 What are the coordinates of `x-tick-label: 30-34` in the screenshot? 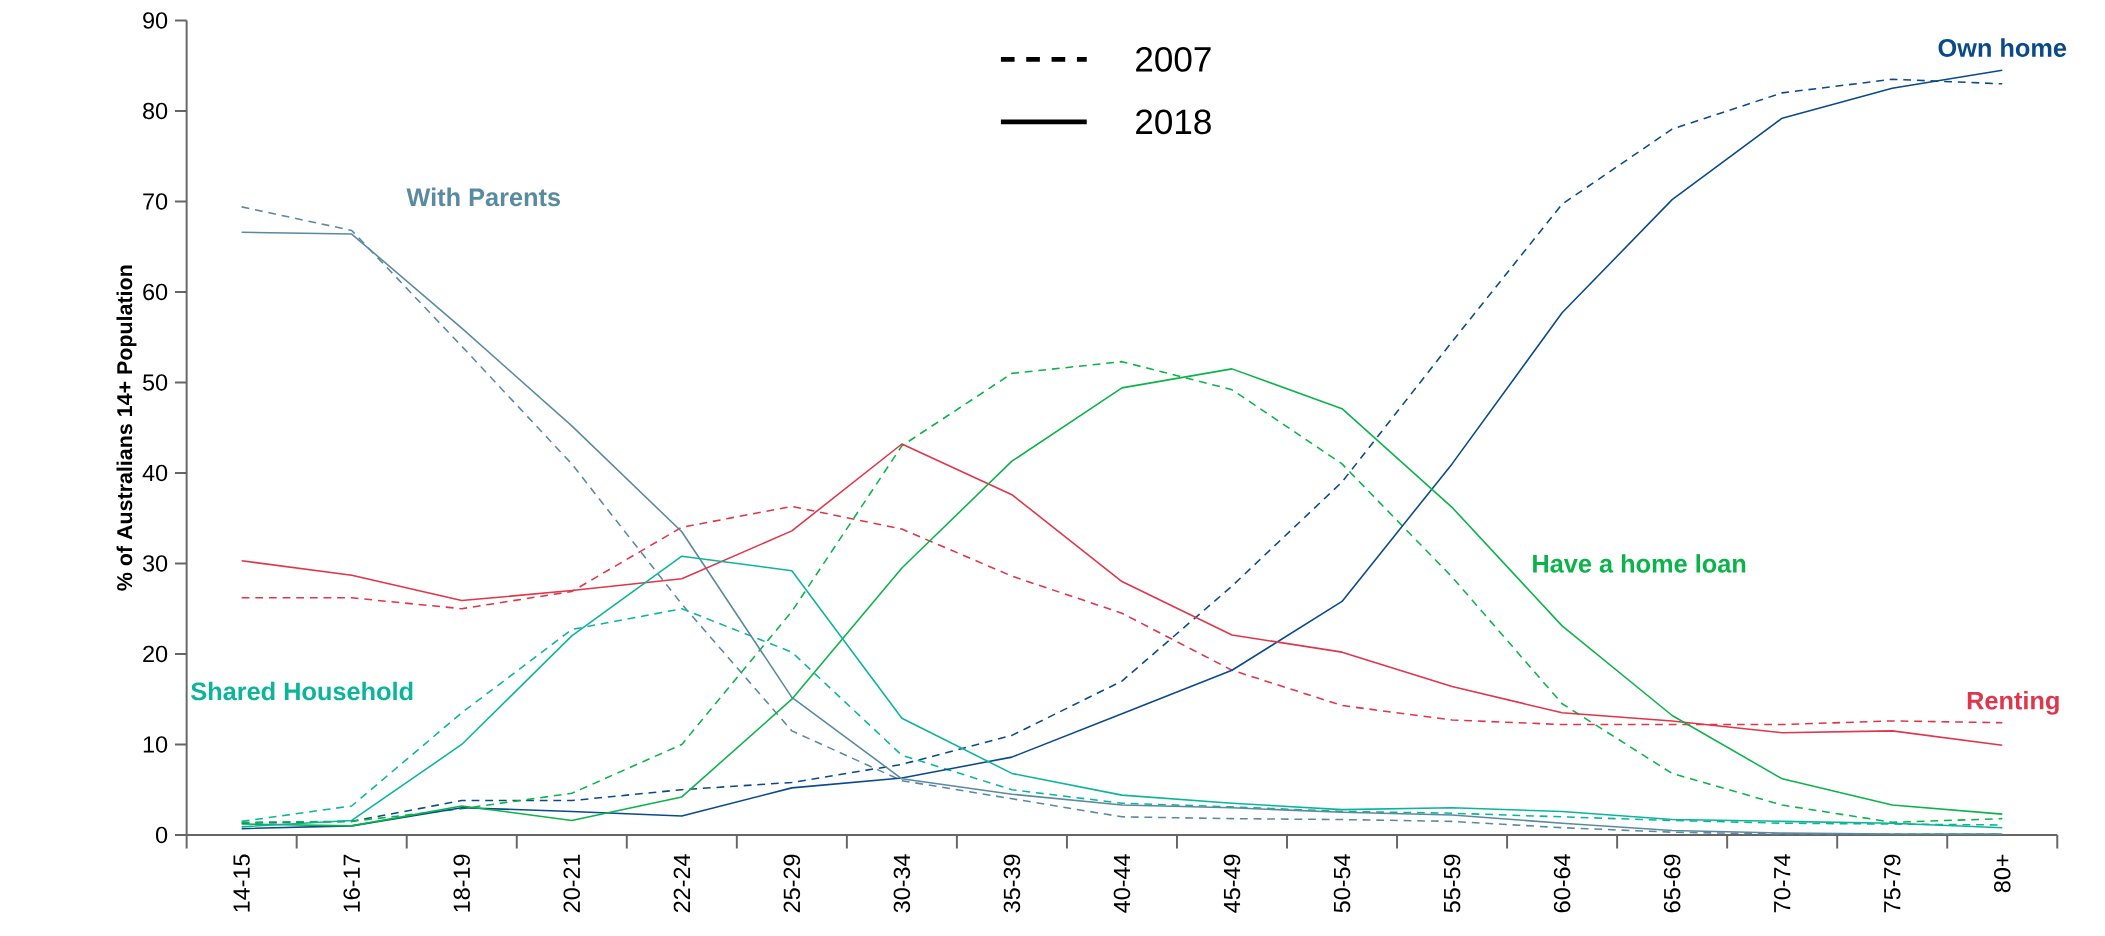 It's located at (902, 883).